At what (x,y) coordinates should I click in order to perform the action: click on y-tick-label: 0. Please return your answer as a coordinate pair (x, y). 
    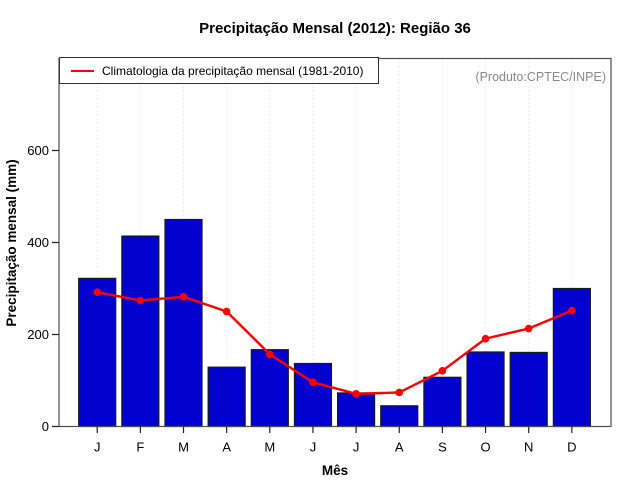
    Looking at the image, I should click on (45, 426).